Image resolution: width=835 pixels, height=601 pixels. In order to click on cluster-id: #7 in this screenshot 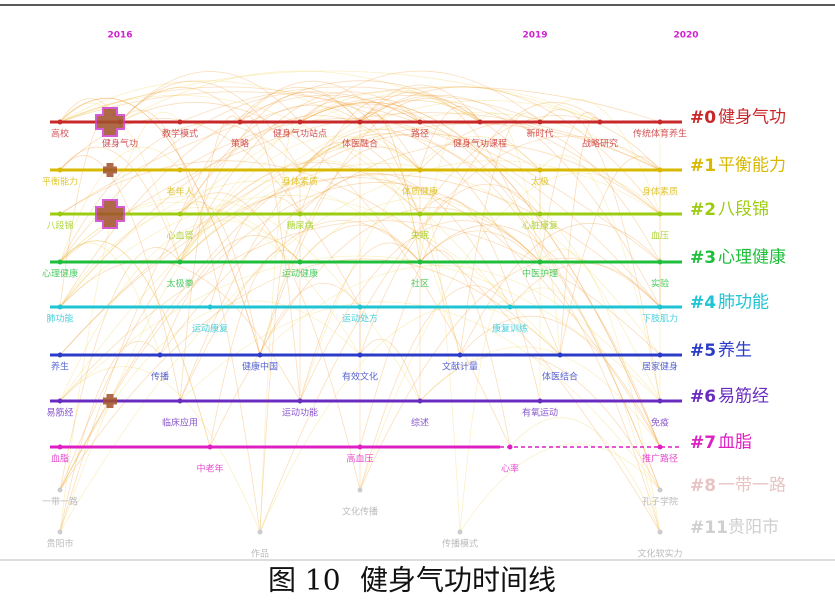, I will do `click(703, 443)`.